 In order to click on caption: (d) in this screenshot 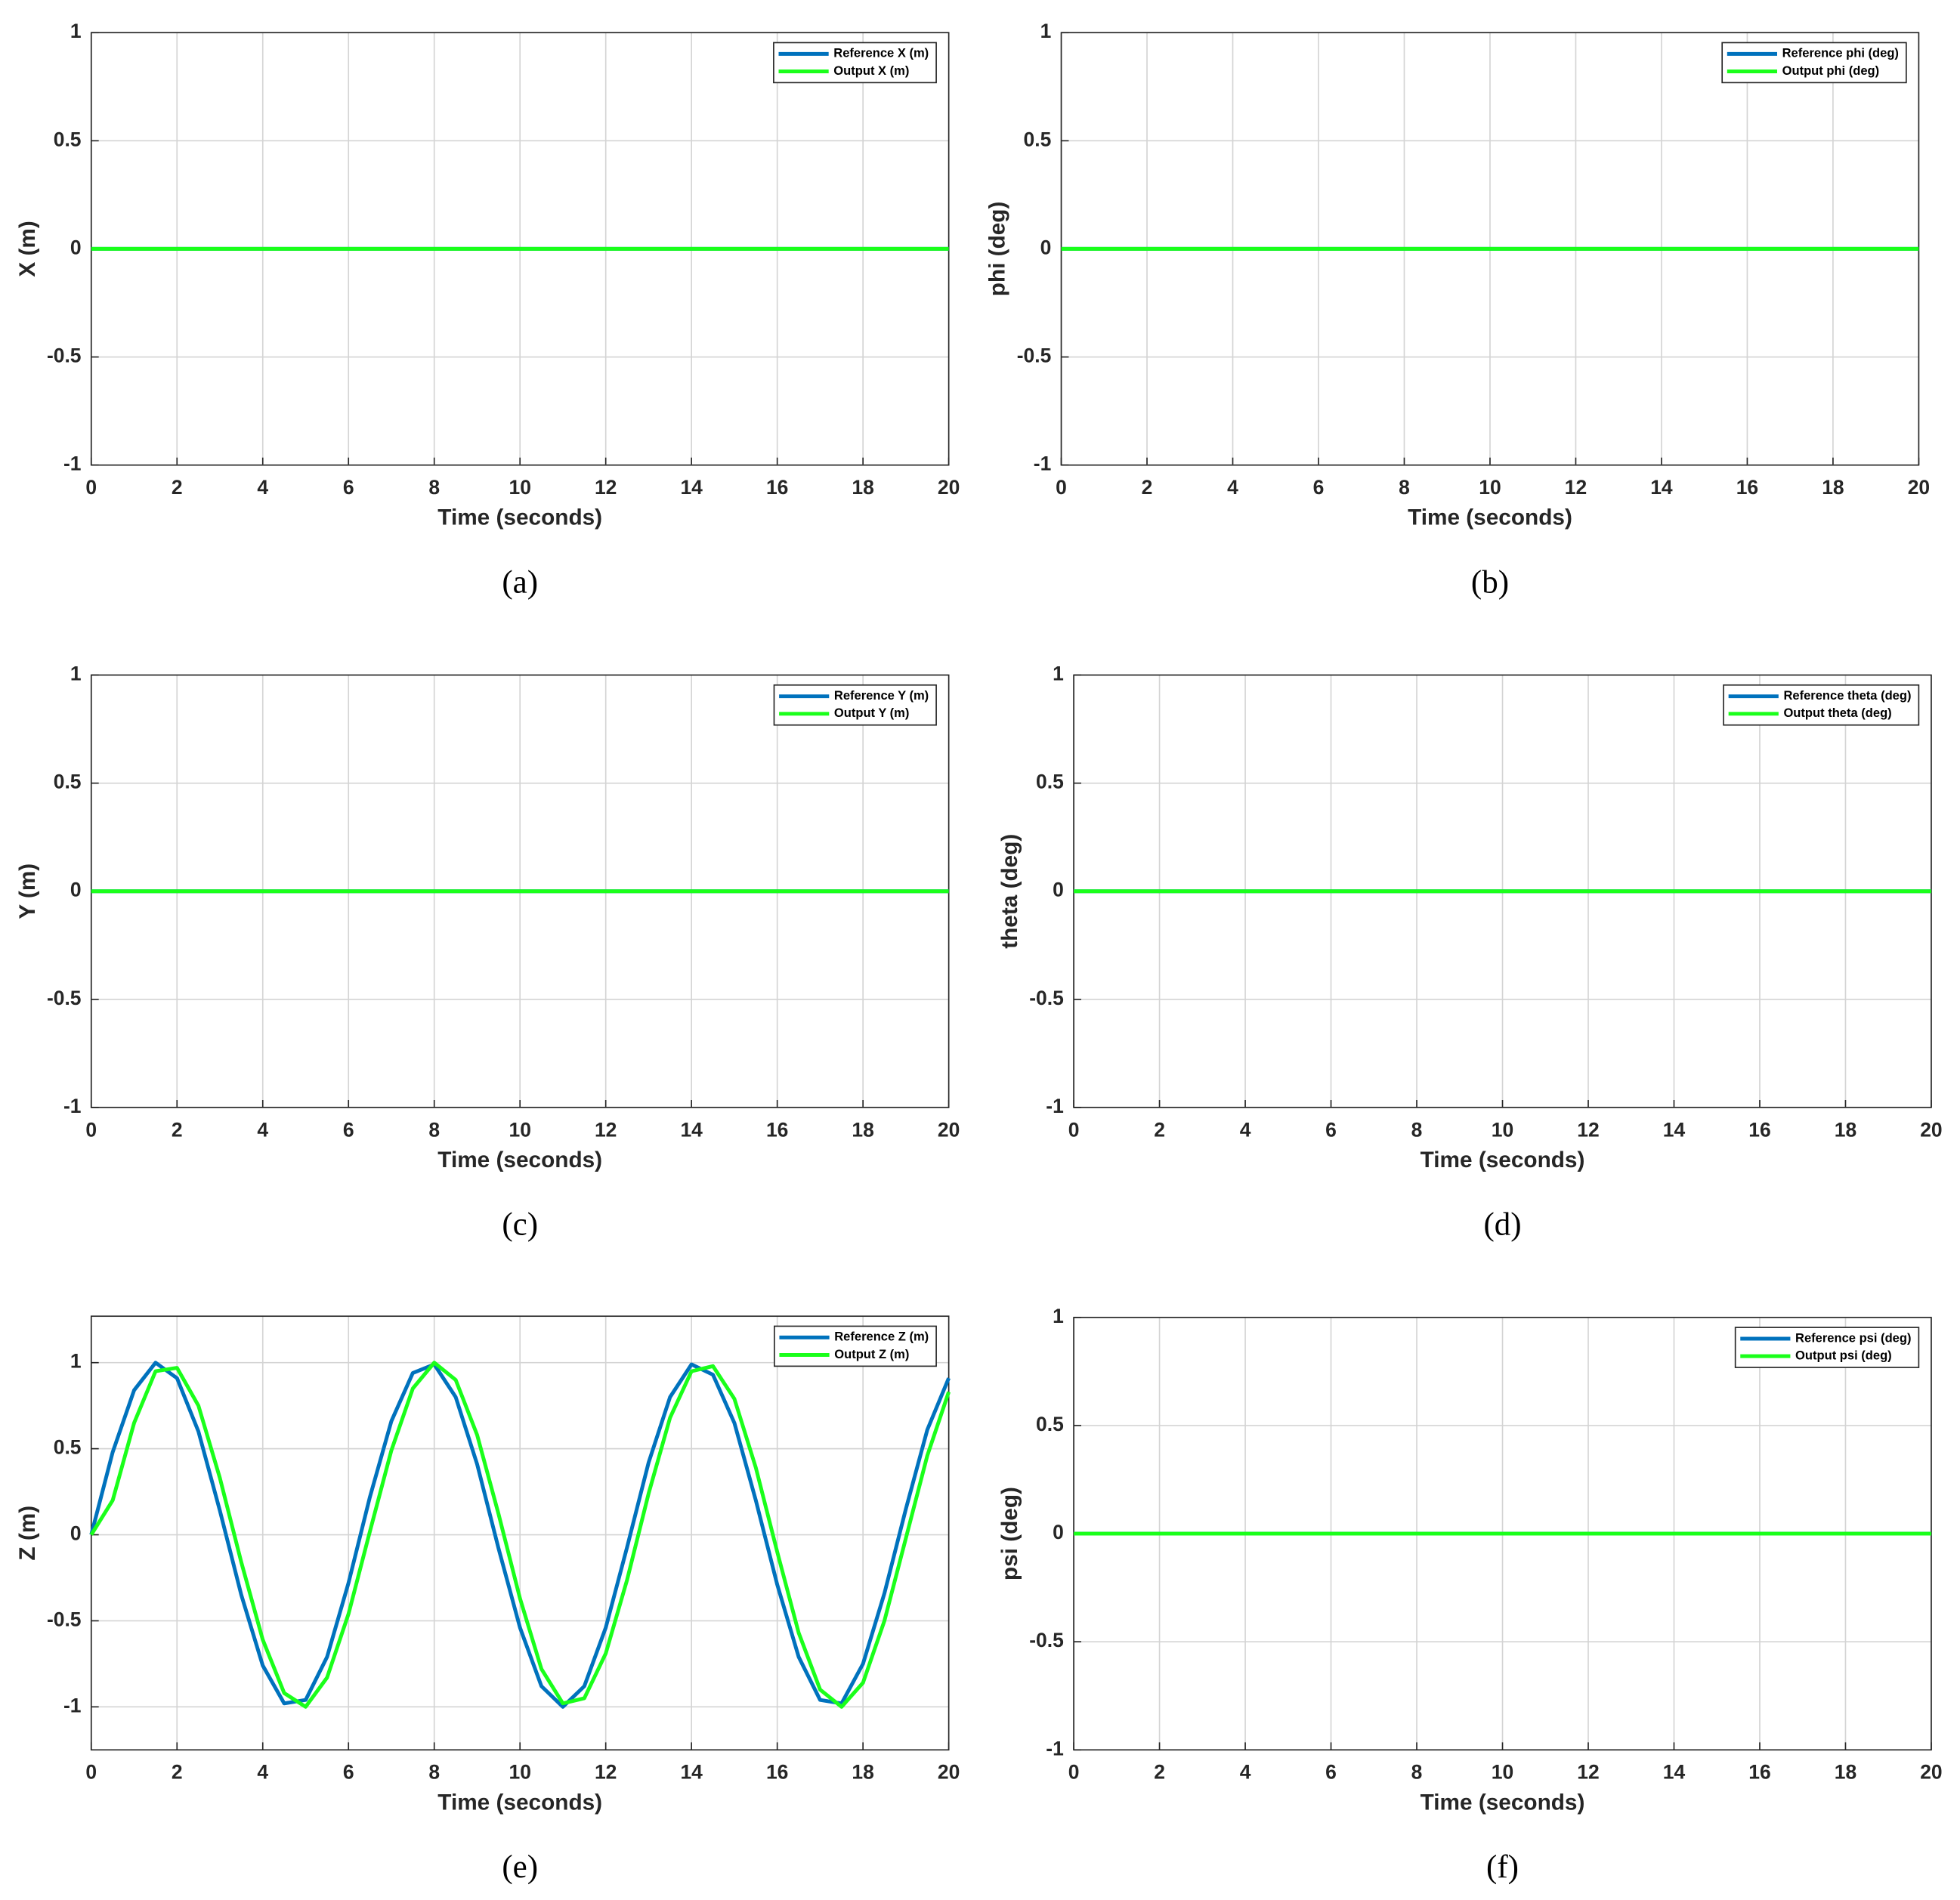, I will do `click(1502, 1225)`.